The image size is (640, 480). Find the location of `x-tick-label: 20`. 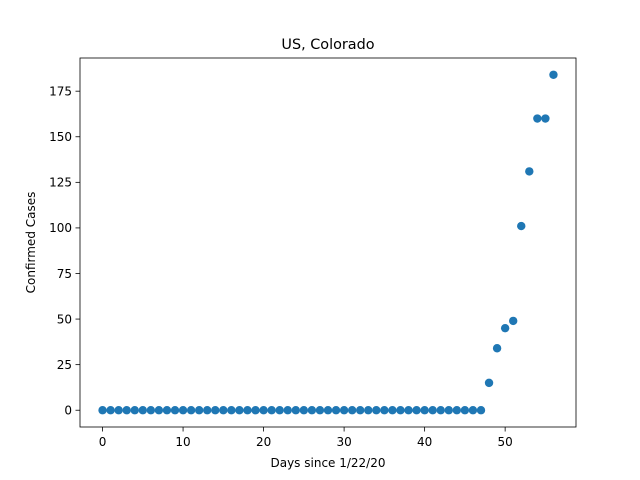

x-tick-label: 20 is located at coordinates (263, 442).